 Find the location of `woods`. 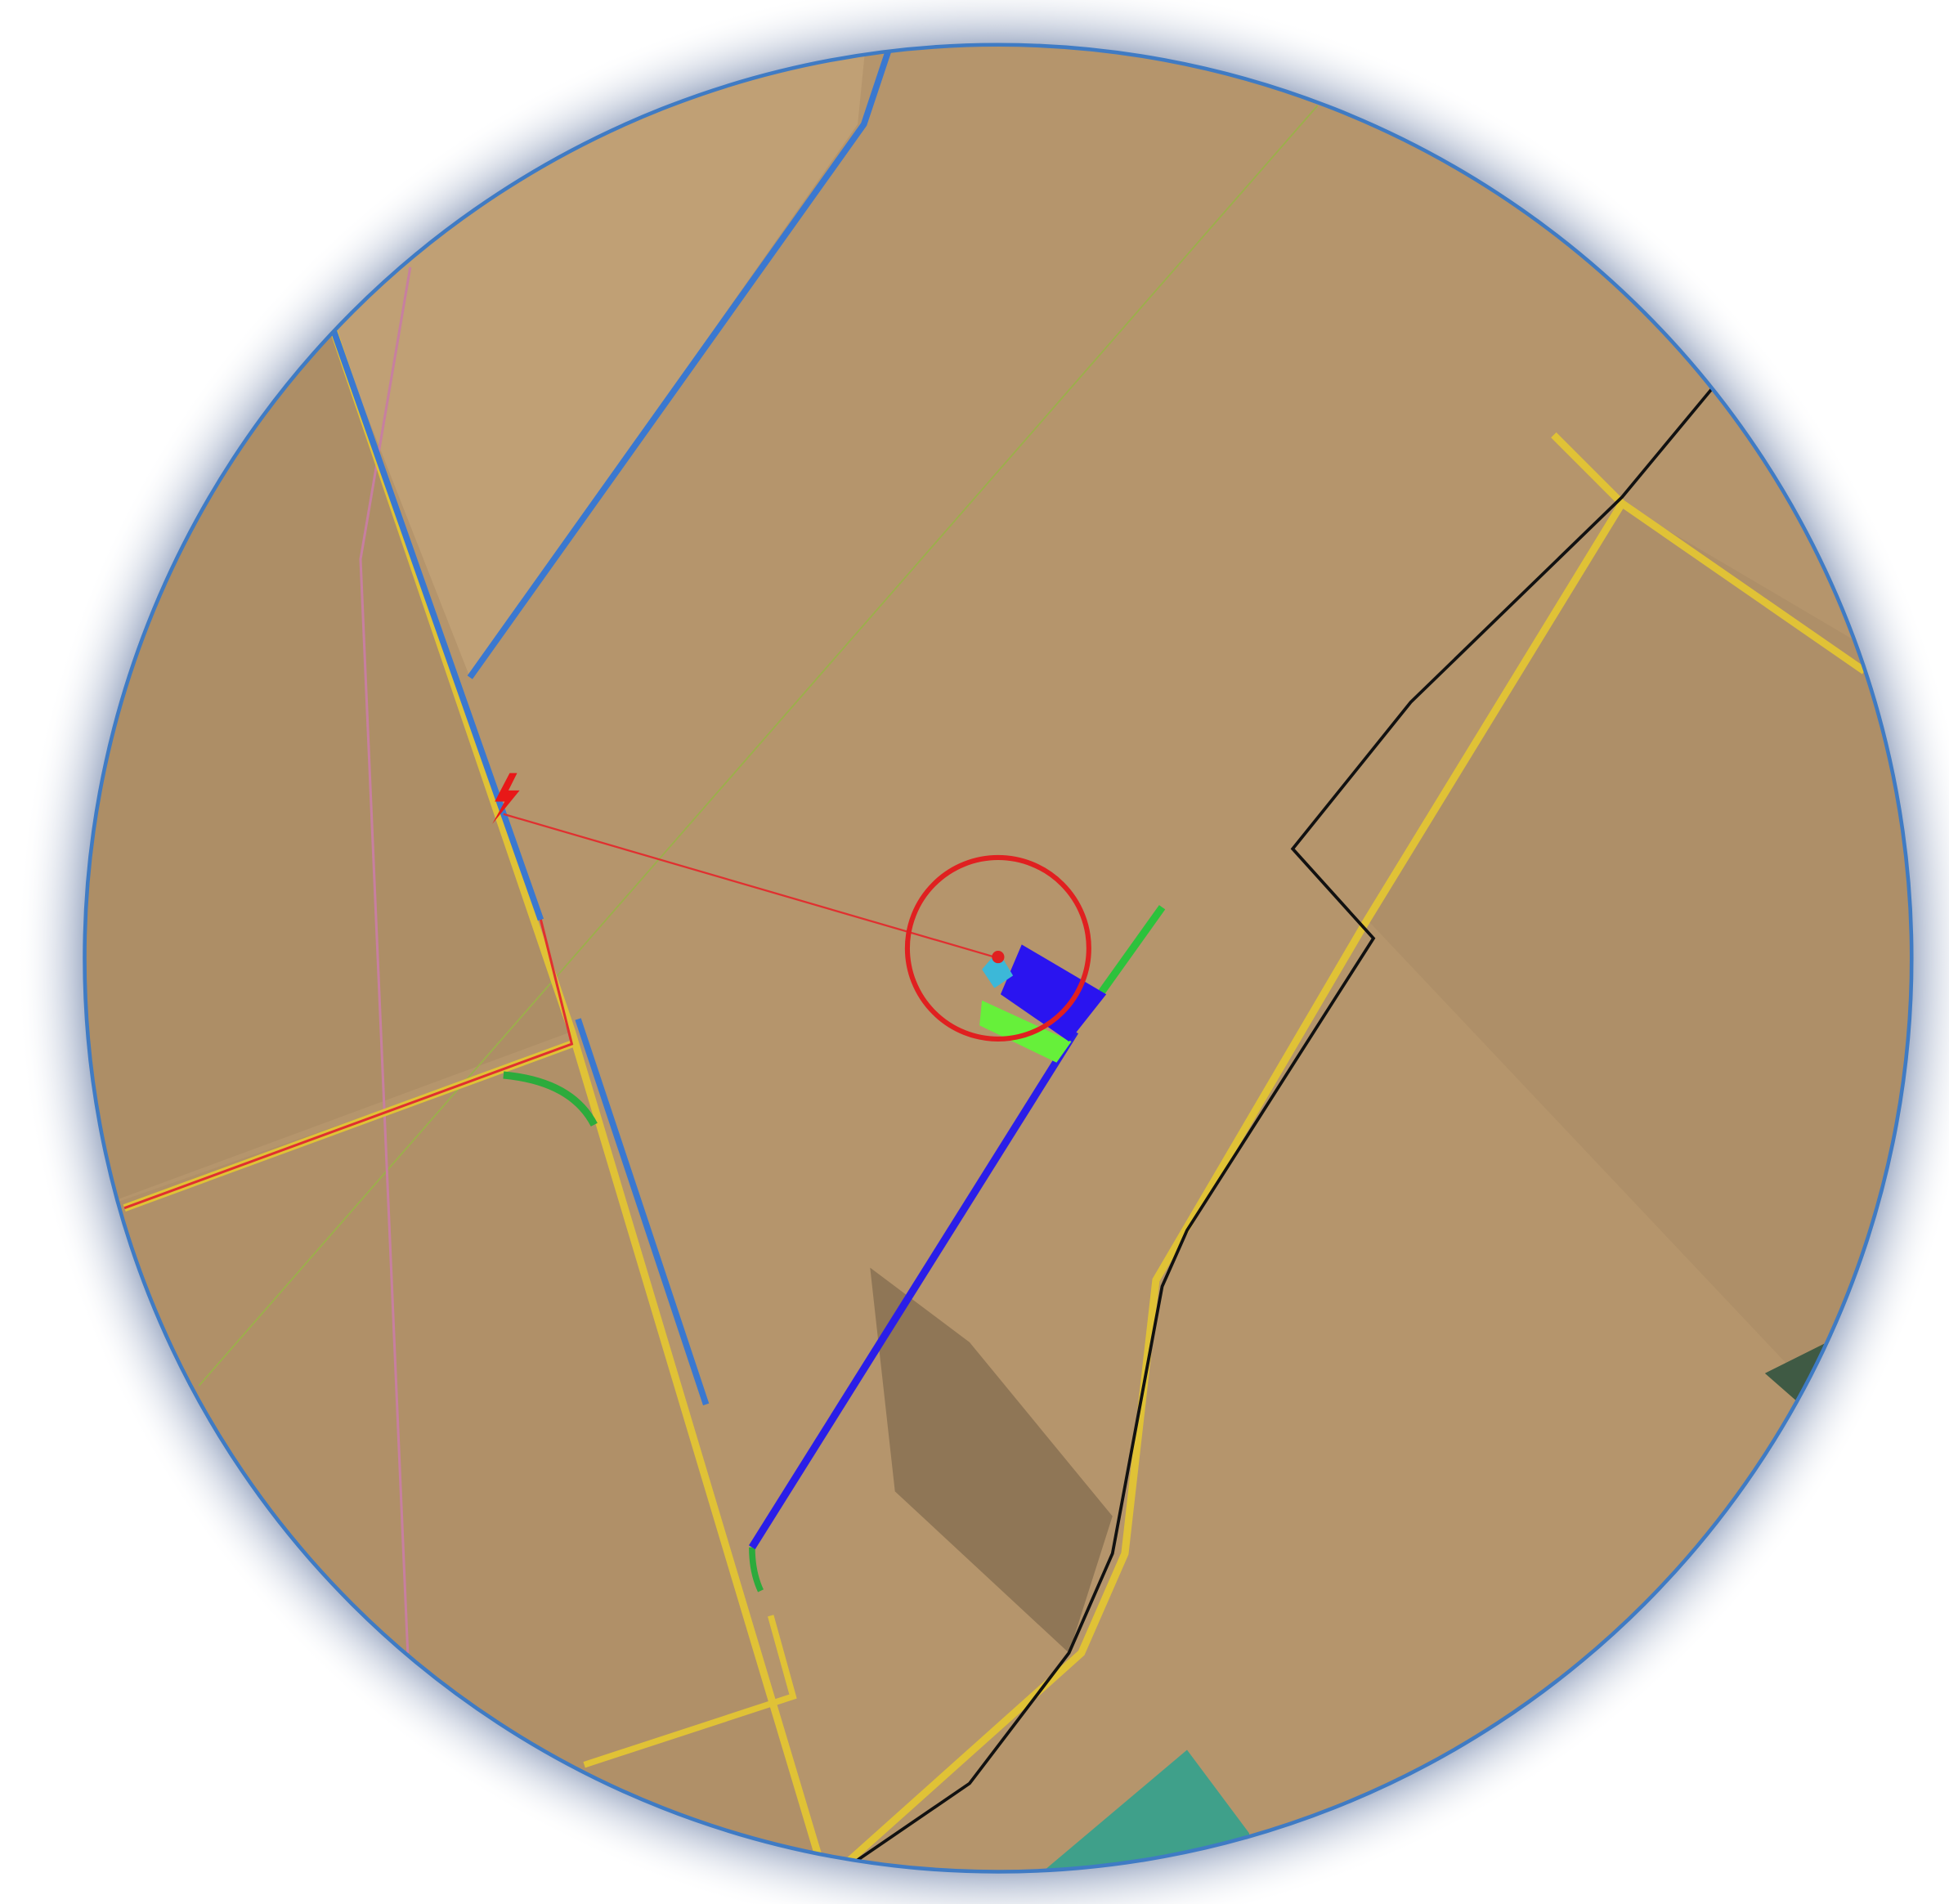

woods is located at coordinates (991, 1460).